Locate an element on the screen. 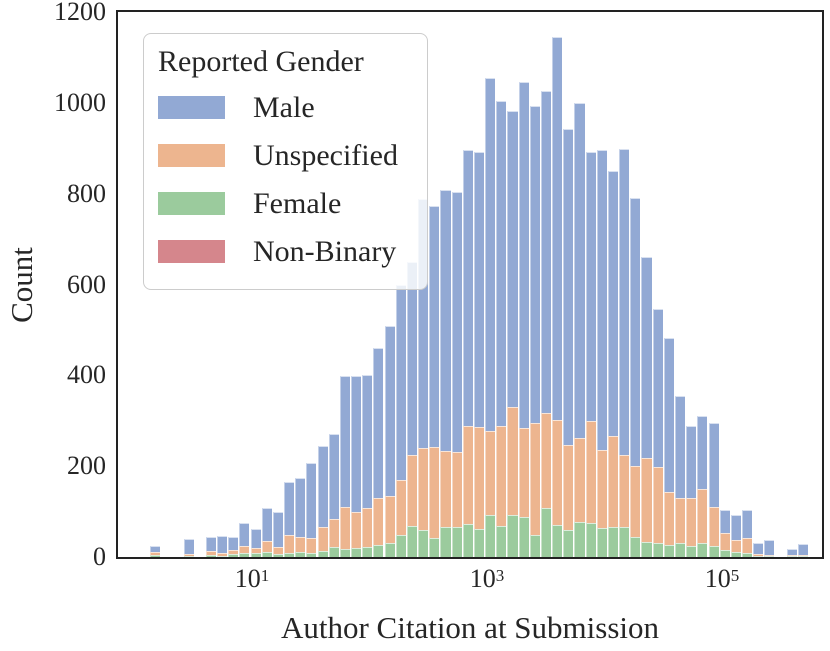 The width and height of the screenshot is (830, 651). legend-swatch-female is located at coordinates (191, 203).